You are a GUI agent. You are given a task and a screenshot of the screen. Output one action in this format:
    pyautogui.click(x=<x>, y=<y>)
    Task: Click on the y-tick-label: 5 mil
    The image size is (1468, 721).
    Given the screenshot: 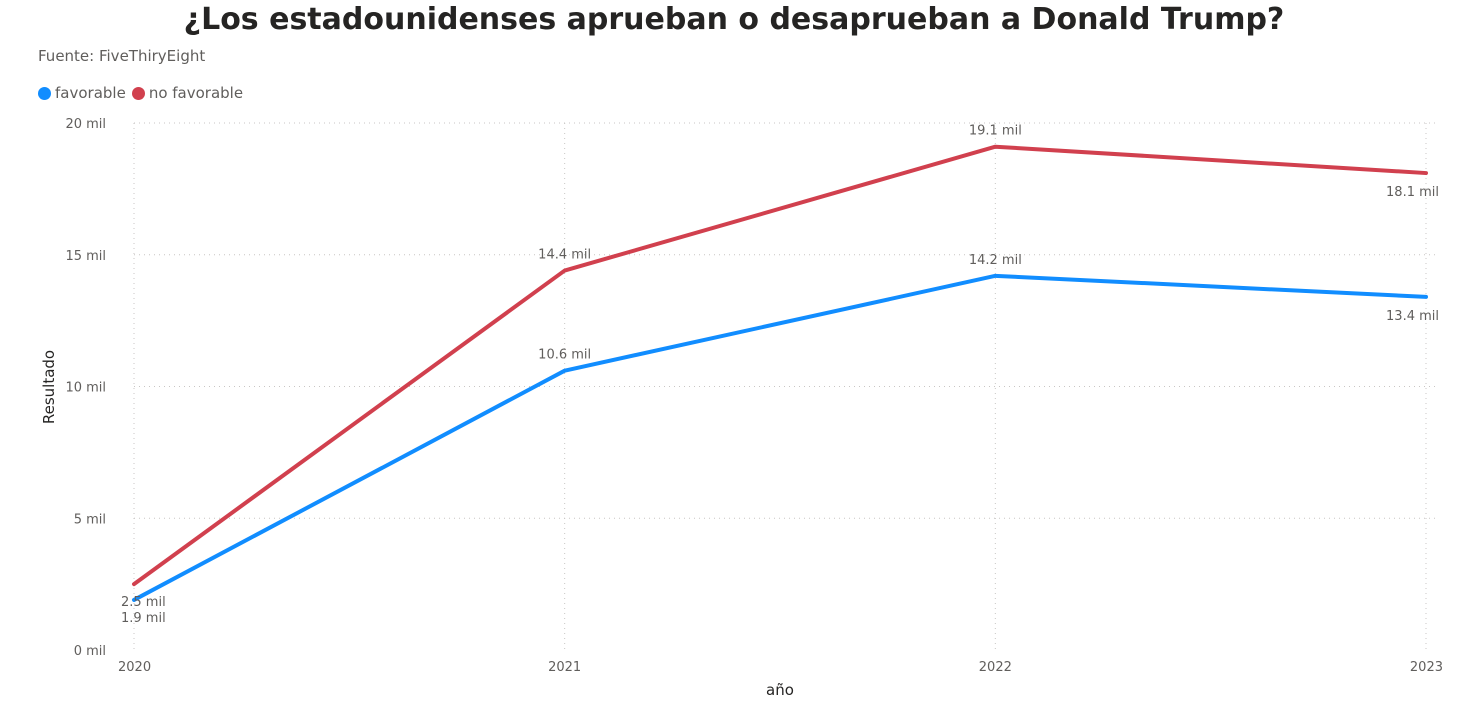 What is the action you would take?
    pyautogui.click(x=90, y=519)
    